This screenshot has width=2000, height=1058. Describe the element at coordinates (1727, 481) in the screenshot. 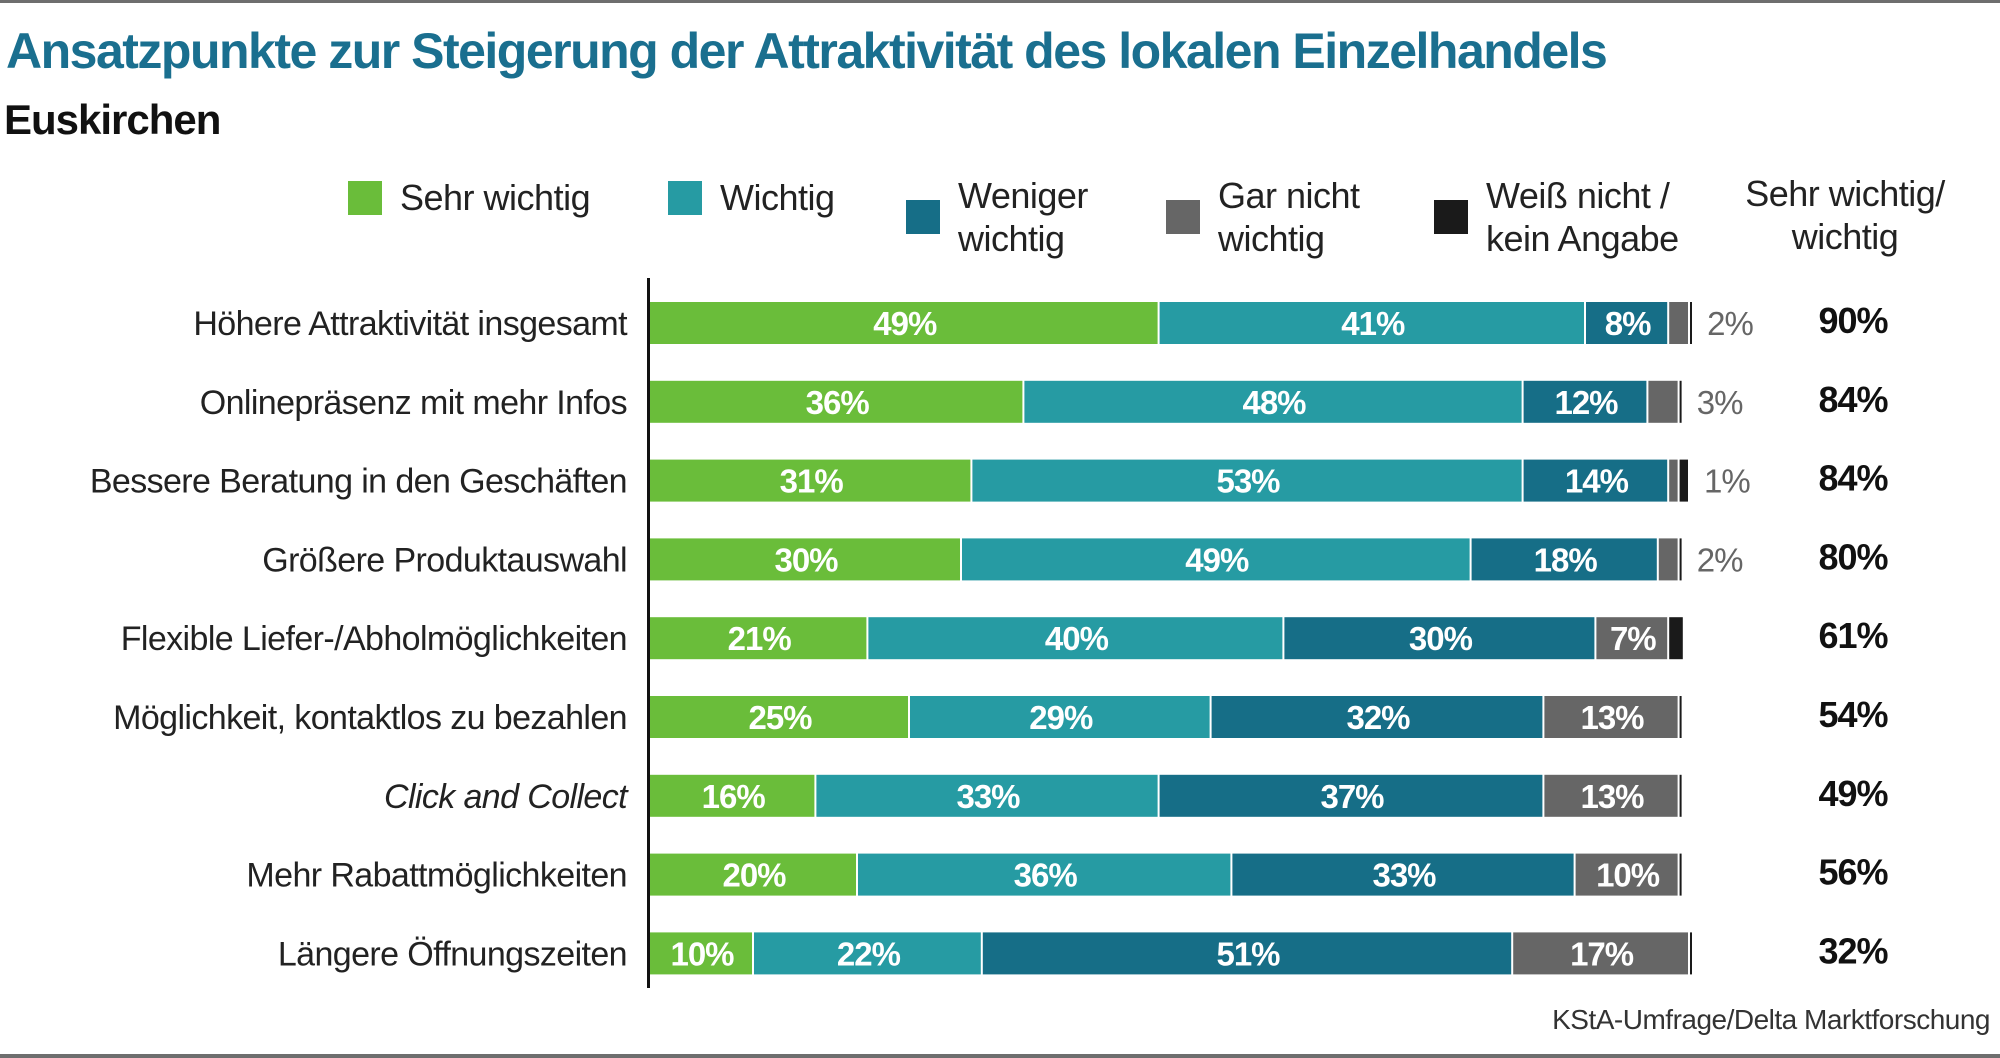

I see `outside-value-label: 1%` at that location.